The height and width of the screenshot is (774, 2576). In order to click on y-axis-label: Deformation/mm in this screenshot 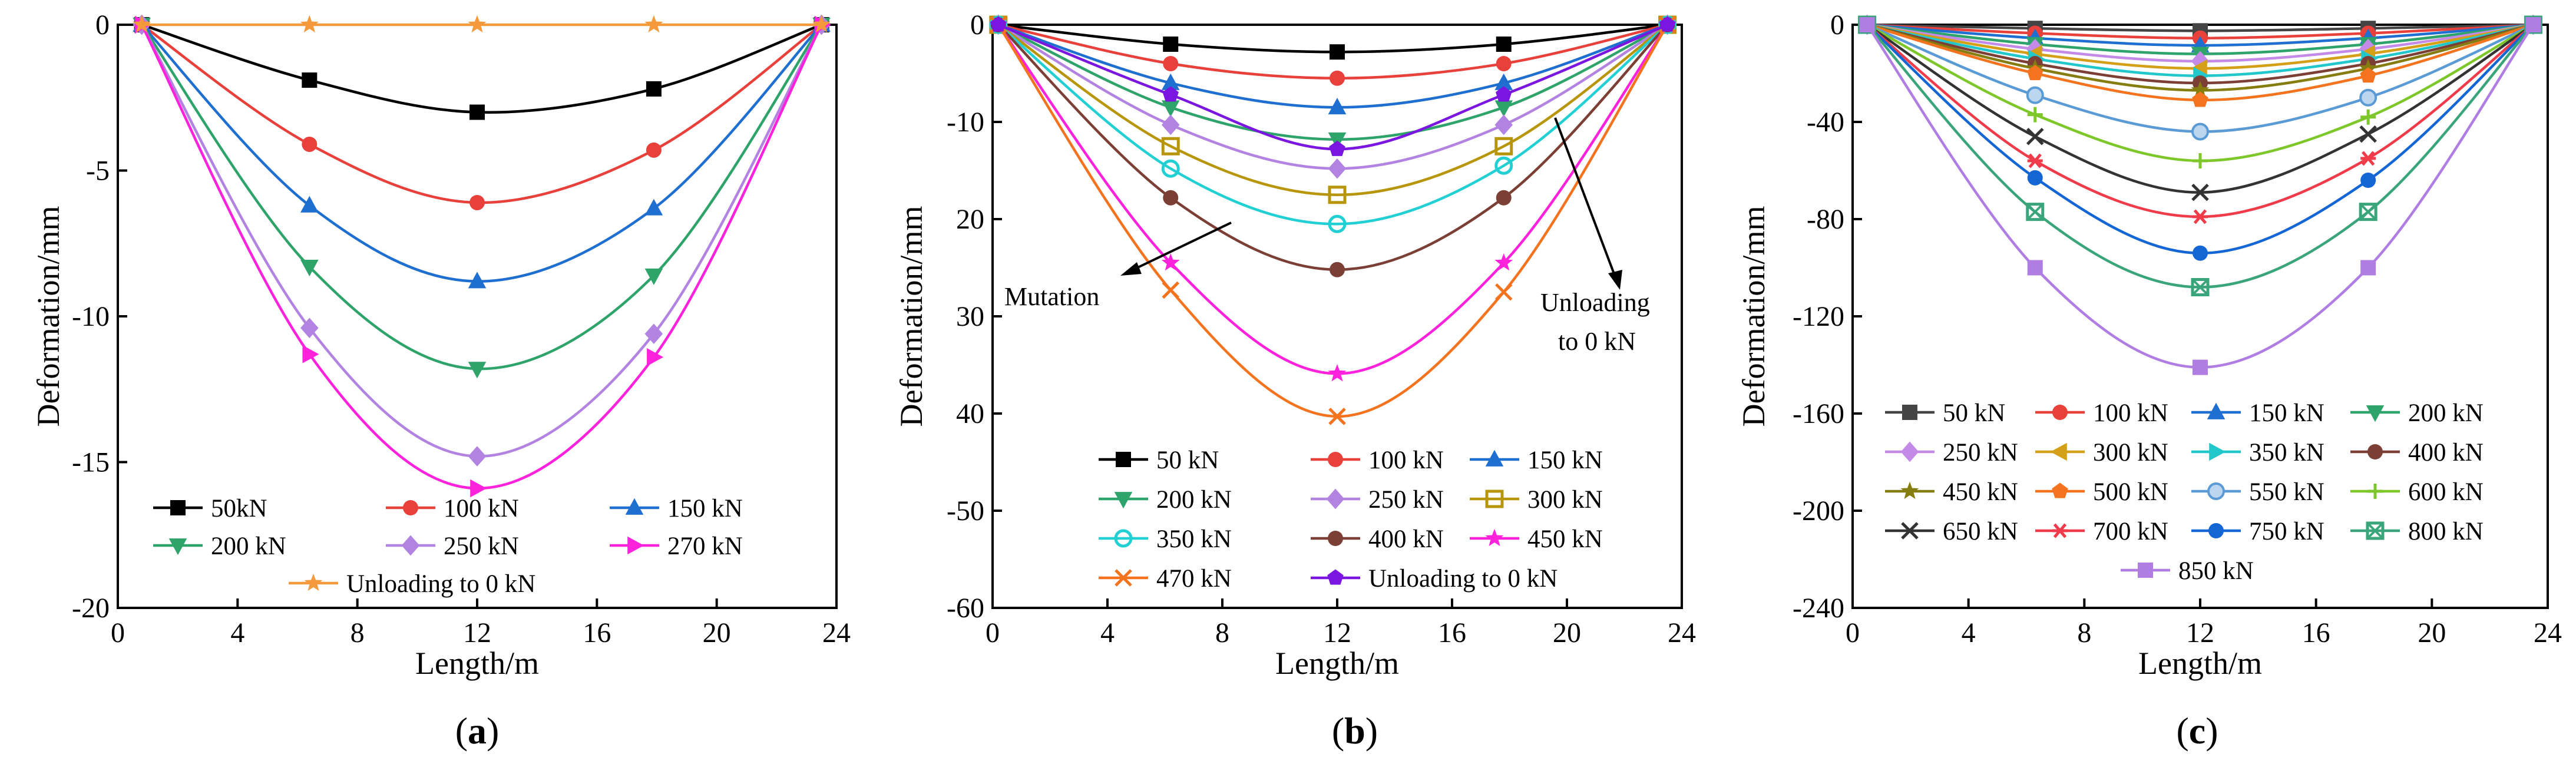, I will do `click(1753, 316)`.